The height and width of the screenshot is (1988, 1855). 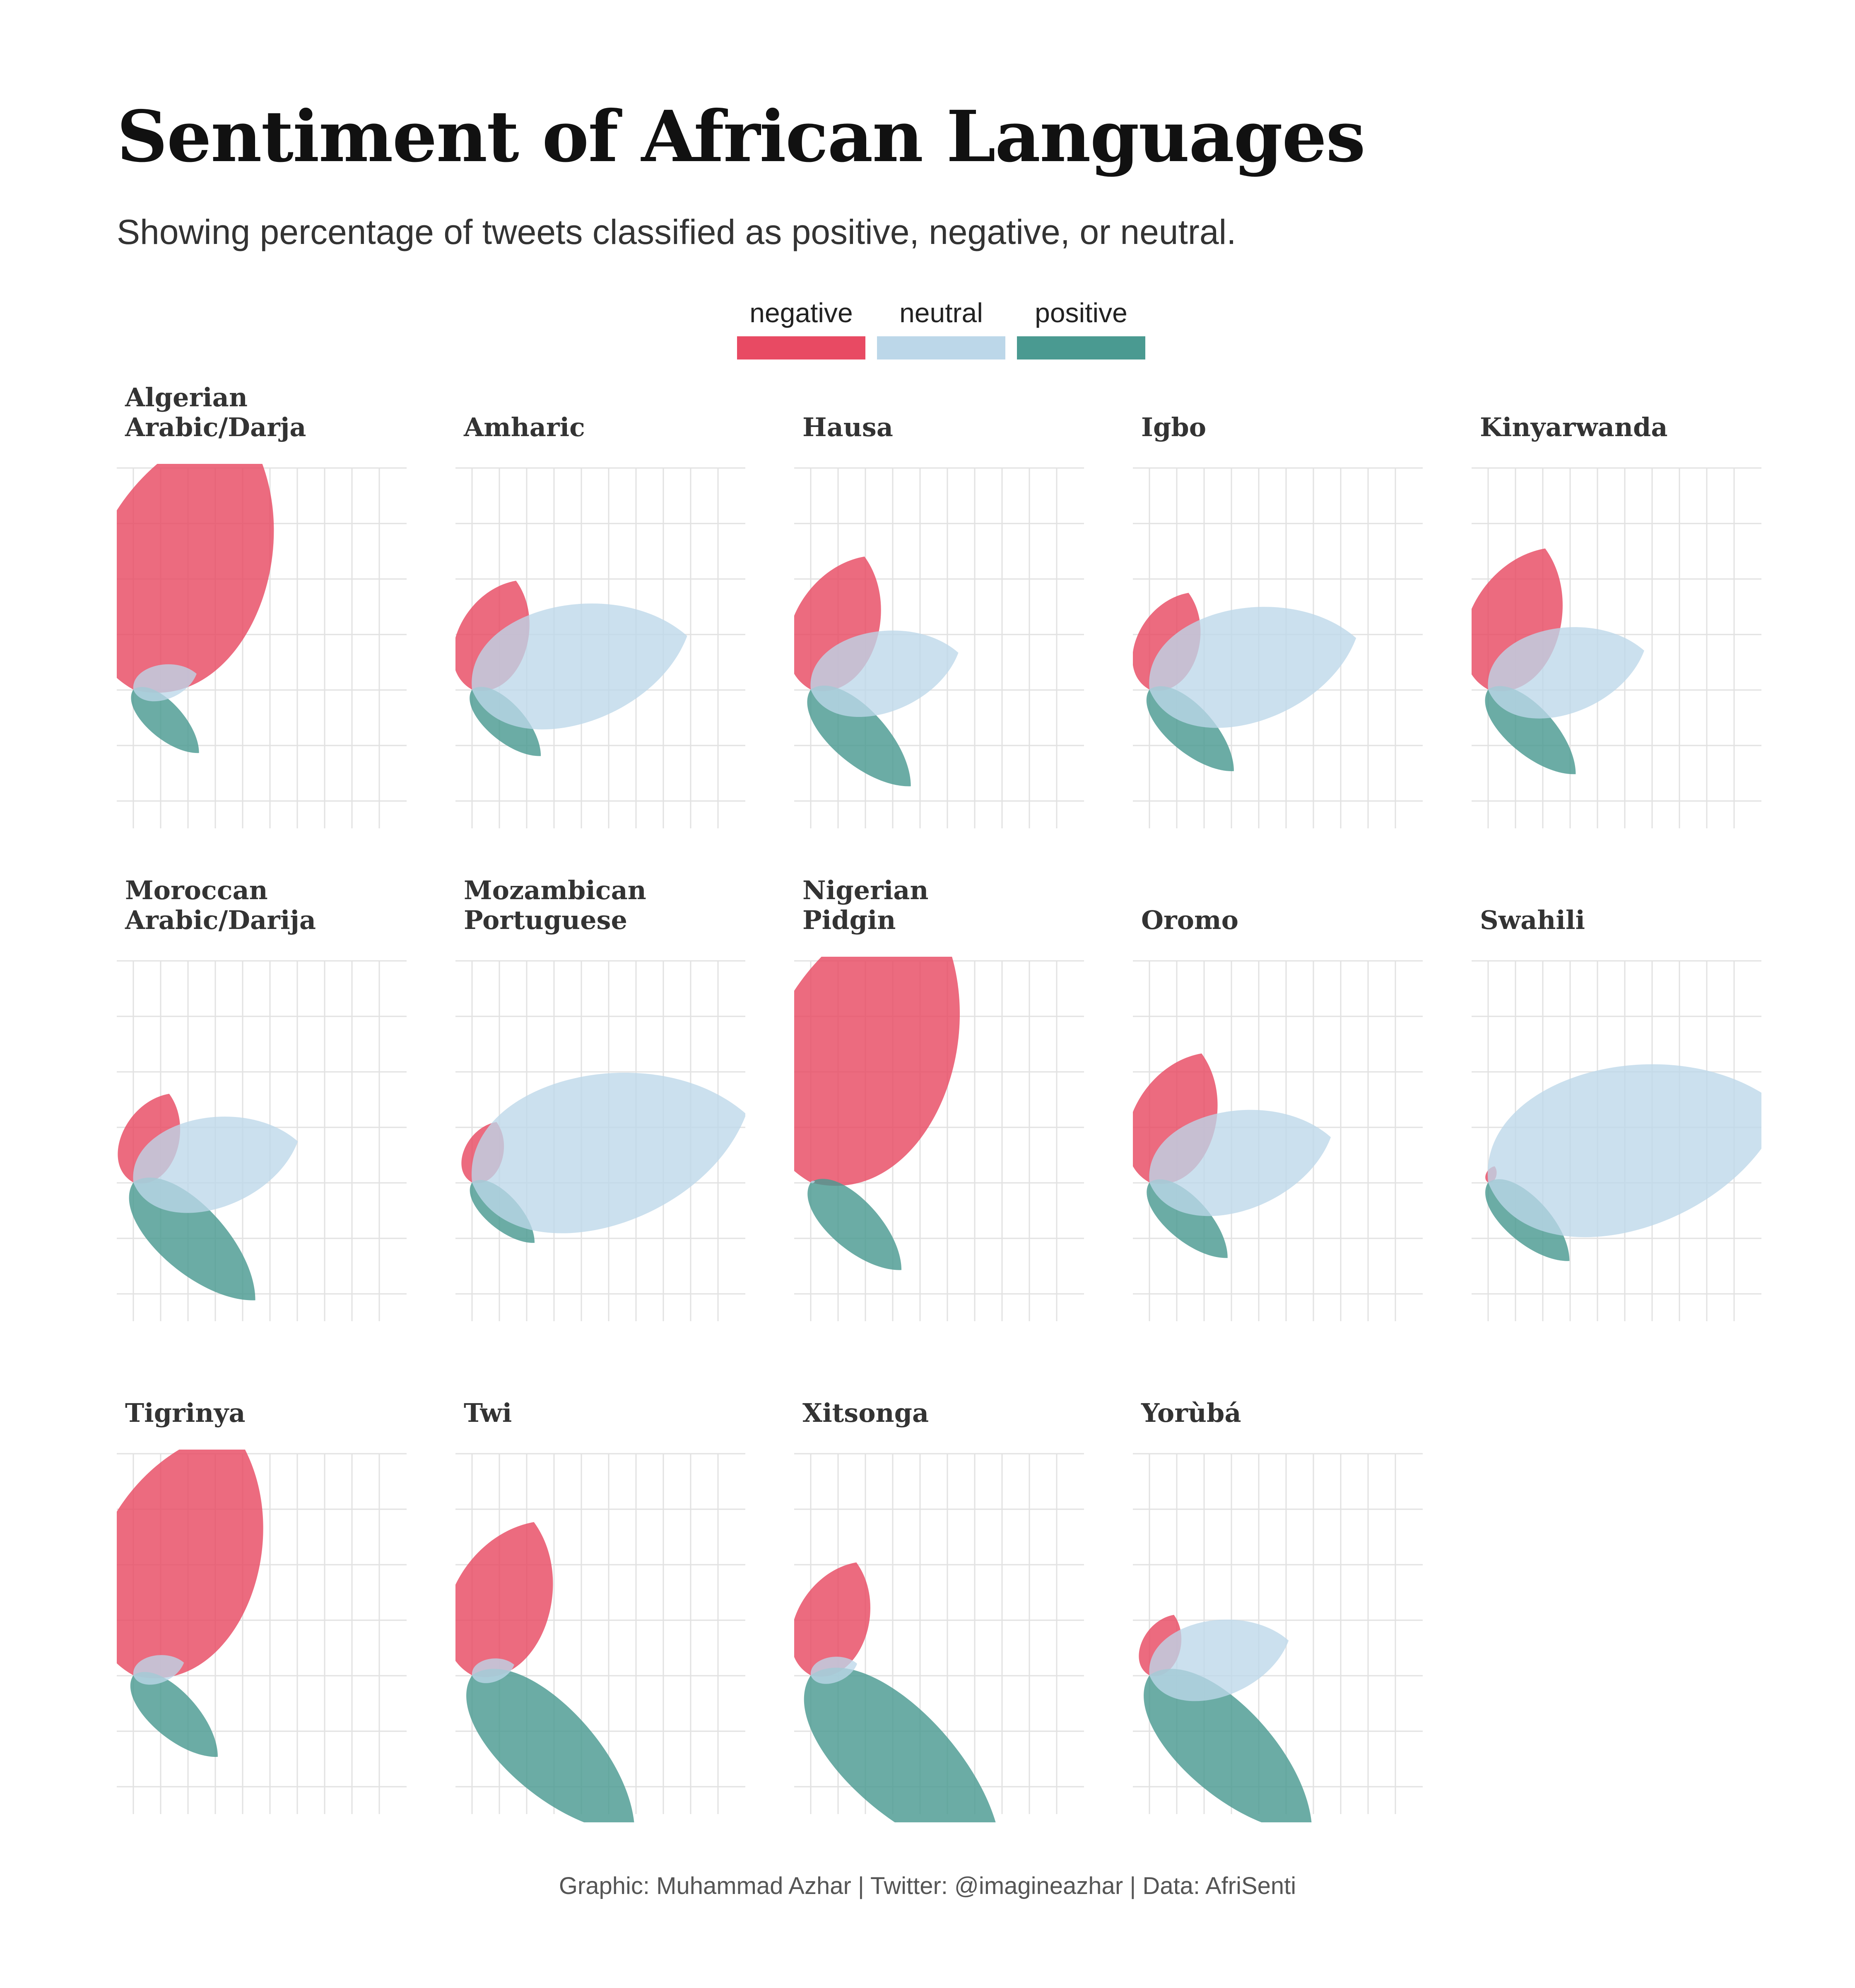 I want to click on panel-title: Oromo, so click(x=1189, y=920).